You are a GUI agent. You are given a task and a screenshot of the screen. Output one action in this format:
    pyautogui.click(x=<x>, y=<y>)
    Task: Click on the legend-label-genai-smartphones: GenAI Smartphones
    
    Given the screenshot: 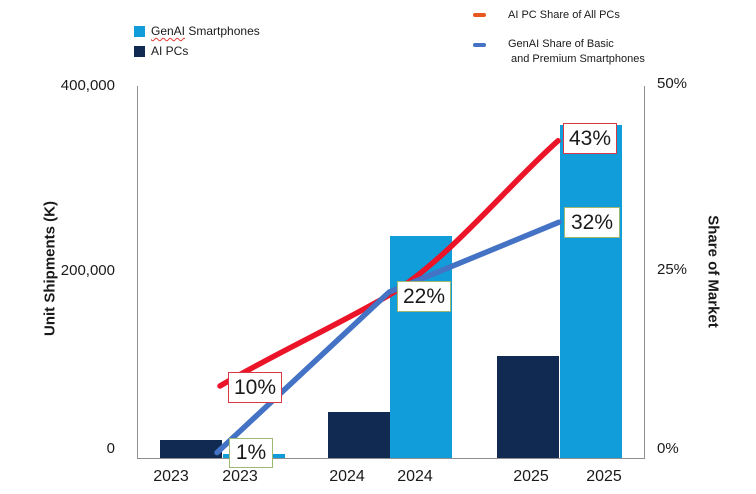 What is the action you would take?
    pyautogui.click(x=205, y=31)
    